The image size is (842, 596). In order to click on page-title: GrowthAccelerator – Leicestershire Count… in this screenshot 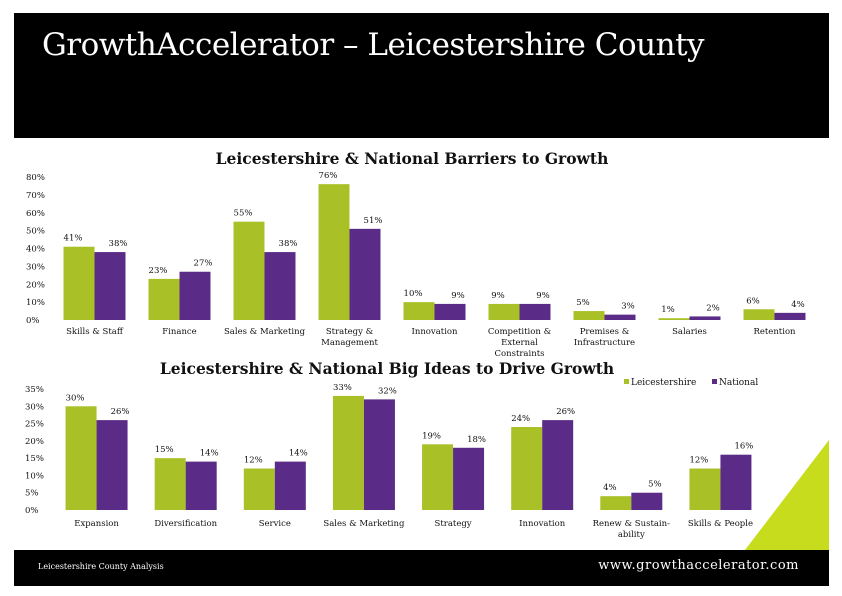, I will do `click(373, 45)`.